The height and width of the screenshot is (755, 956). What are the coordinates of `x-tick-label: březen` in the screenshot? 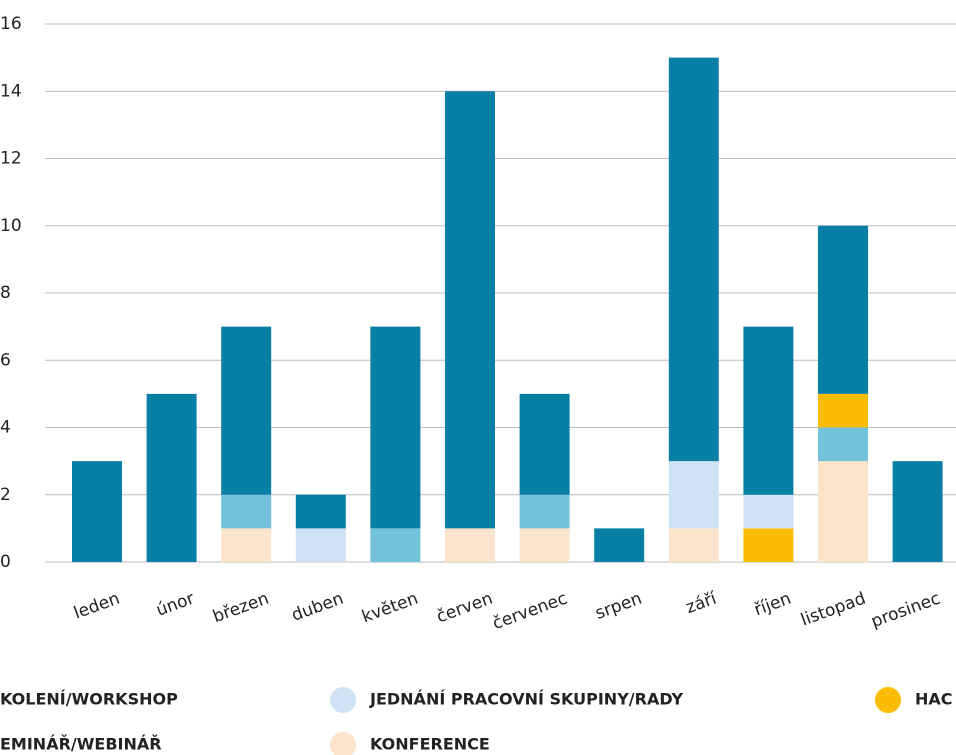 It's located at (240, 608).